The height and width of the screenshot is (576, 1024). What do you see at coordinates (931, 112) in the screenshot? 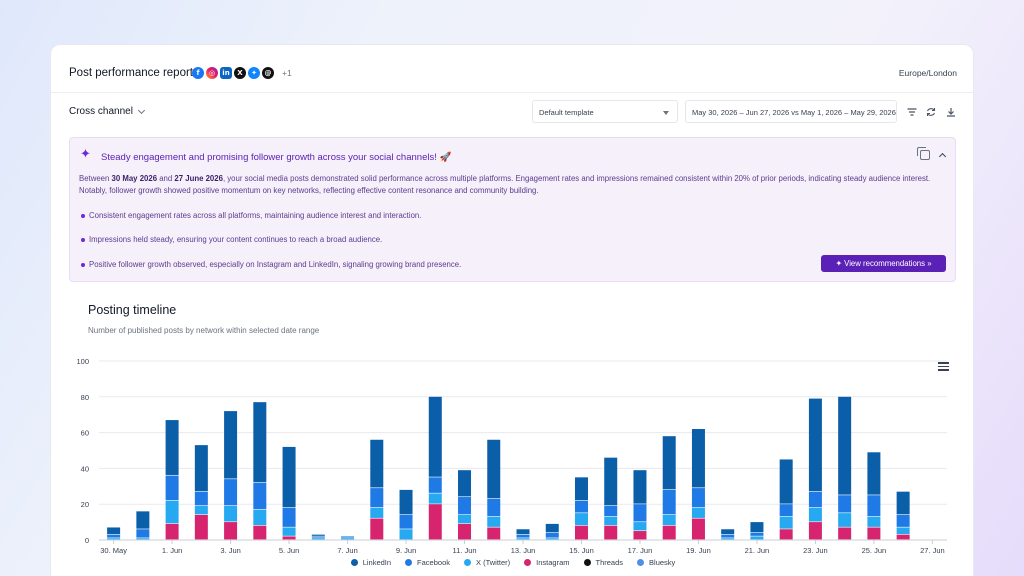
I see `refresh-button` at bounding box center [931, 112].